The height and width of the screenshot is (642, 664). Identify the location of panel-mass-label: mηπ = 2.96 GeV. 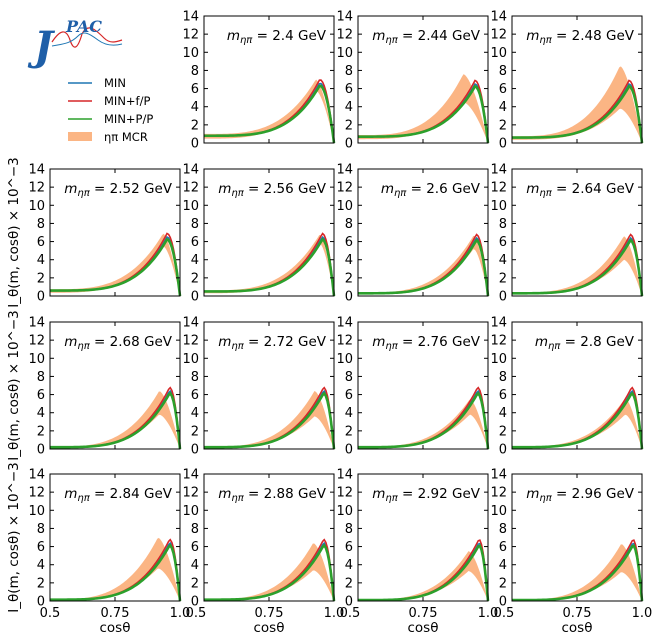
(580, 495).